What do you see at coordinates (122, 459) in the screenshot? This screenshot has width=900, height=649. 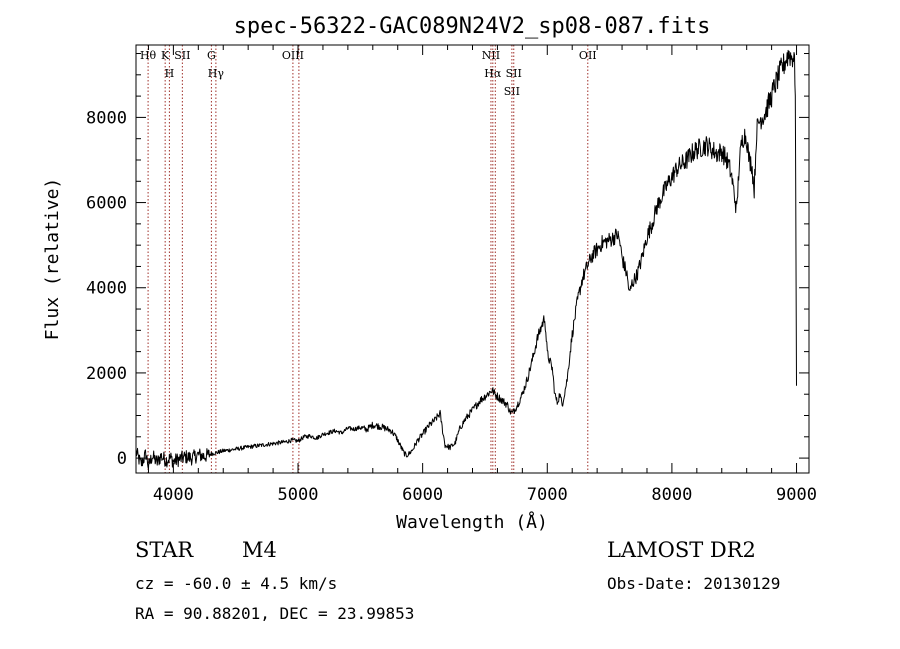 I see `y-tick-label: 0` at bounding box center [122, 459].